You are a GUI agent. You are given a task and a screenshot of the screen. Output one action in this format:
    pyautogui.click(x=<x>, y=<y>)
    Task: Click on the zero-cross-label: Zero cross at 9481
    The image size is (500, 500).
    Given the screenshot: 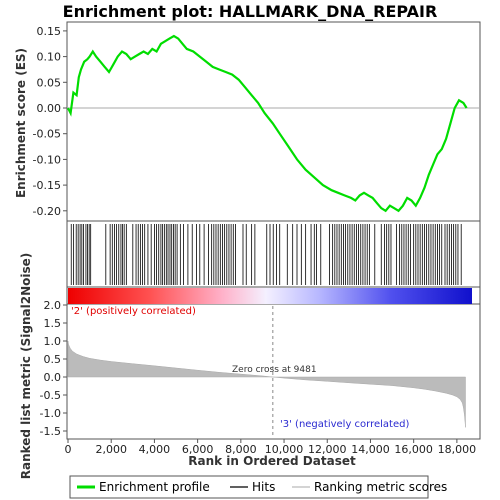 What is the action you would take?
    pyautogui.click(x=274, y=370)
    